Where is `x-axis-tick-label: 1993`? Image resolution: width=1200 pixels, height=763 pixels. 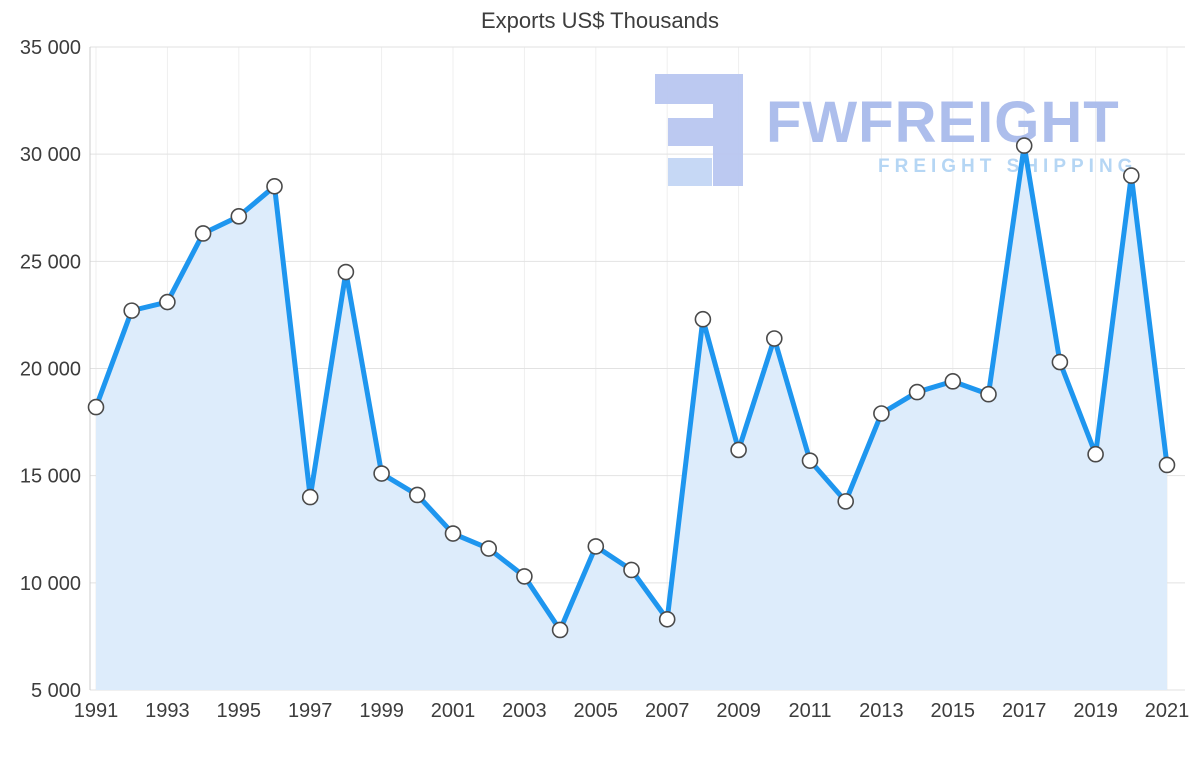 x-axis-tick-label: 1993 is located at coordinates (167, 711).